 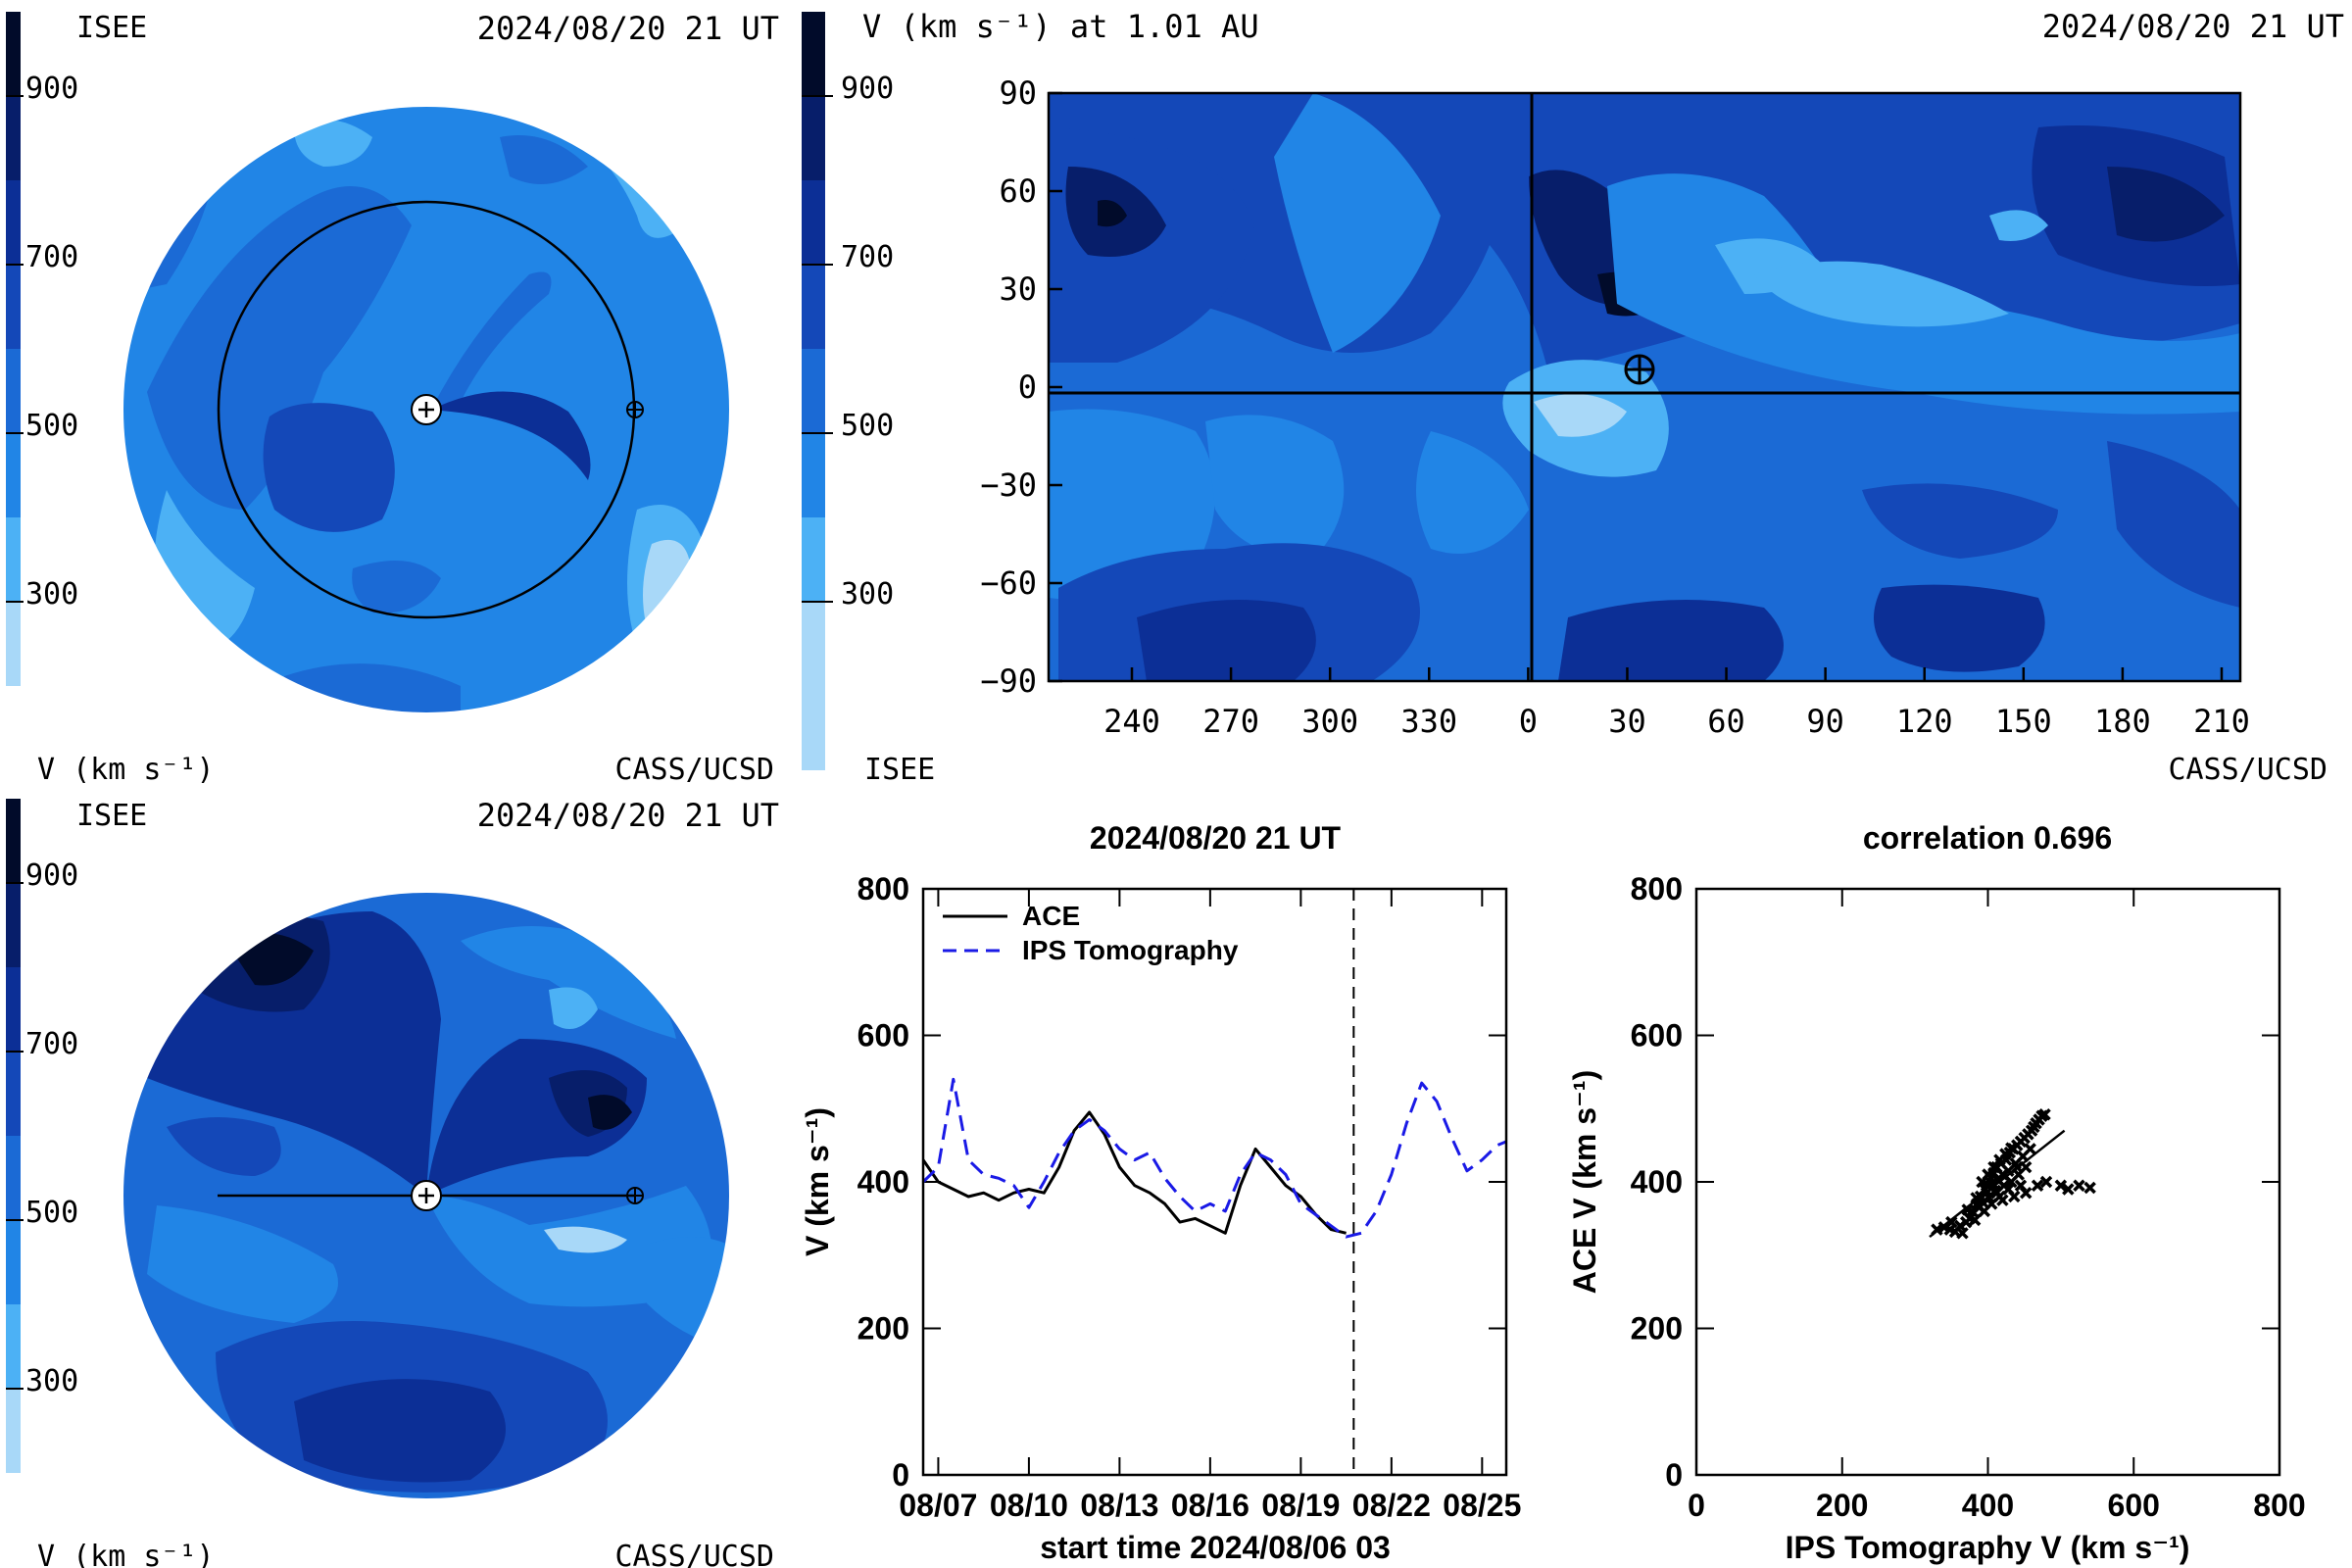 I want to click on map-y-tick-label: 60, so click(x=1018, y=191).